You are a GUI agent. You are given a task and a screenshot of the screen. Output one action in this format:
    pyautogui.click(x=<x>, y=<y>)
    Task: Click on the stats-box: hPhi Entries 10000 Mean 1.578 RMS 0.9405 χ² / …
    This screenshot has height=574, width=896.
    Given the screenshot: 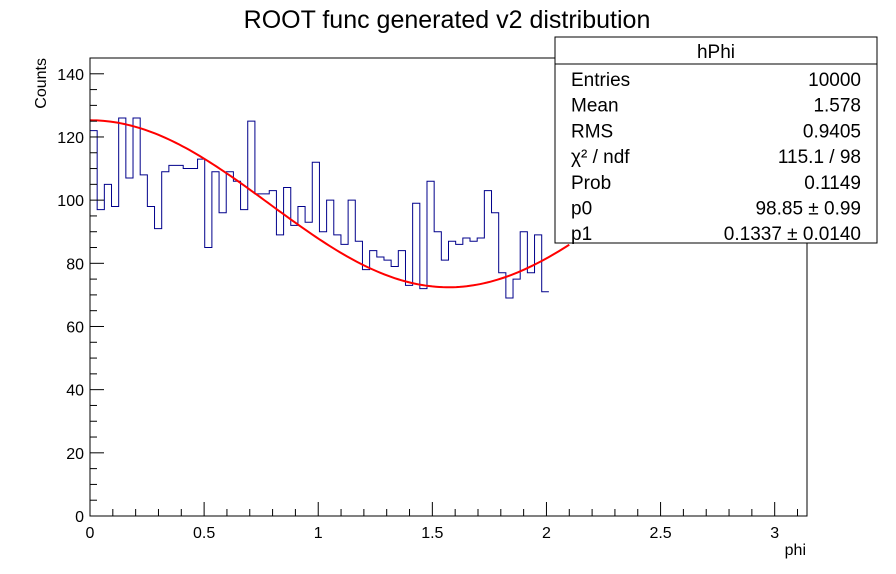 What is the action you would take?
    pyautogui.click(x=716, y=140)
    